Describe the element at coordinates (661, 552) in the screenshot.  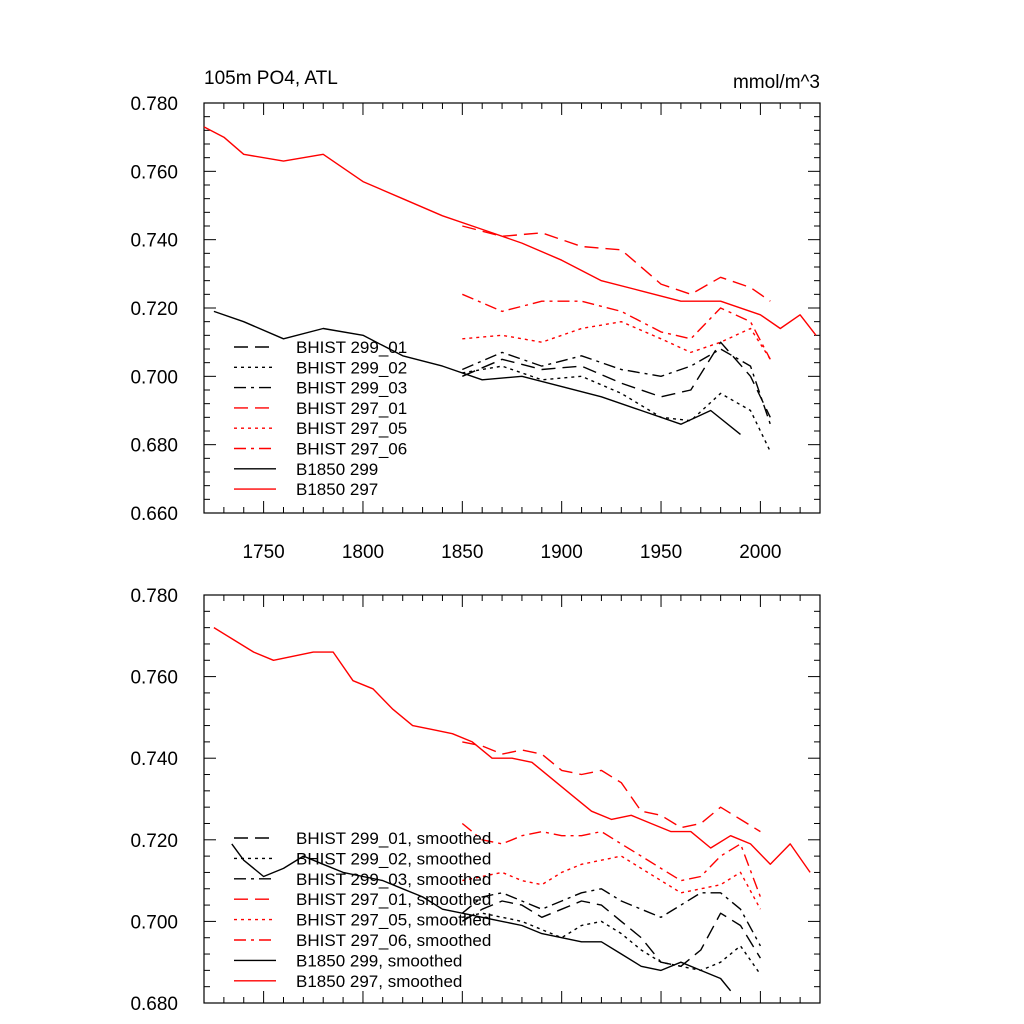
I see `x-tick-label: 1950` at that location.